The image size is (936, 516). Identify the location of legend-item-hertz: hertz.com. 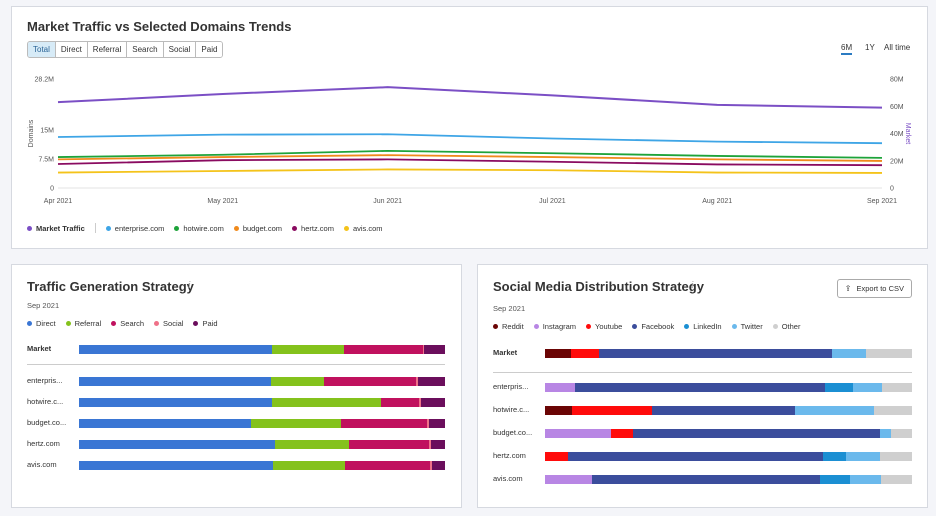
(313, 228).